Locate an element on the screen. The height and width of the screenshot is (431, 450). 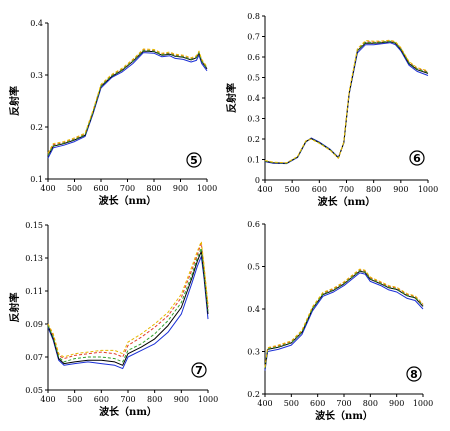
y-tick-label: 0.07 is located at coordinates (34, 357).